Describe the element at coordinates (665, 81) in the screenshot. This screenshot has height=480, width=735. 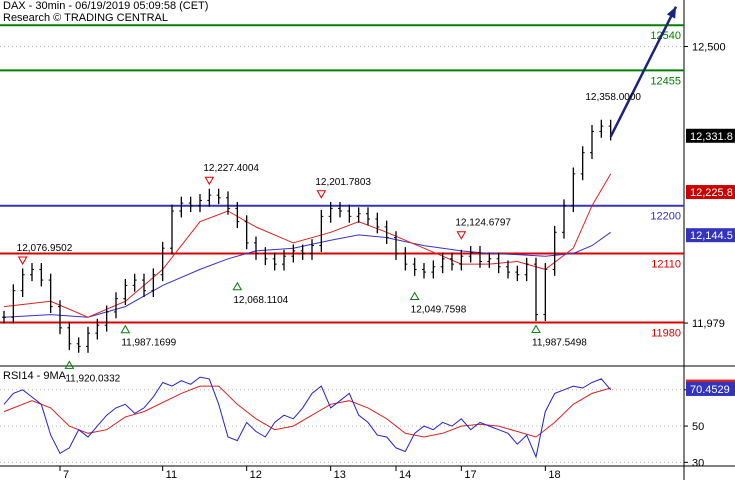
I see `level-label-12455: 12455` at that location.